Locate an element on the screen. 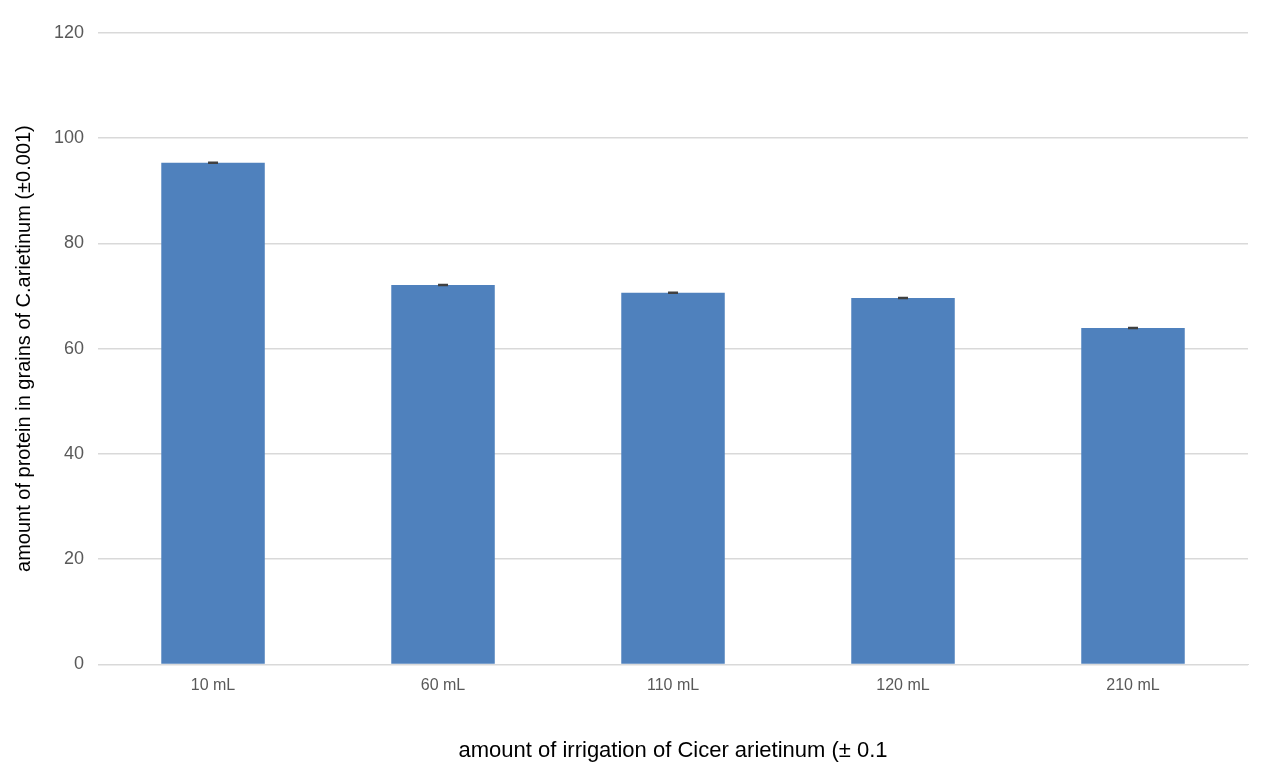  x-tick-label: 120 mL is located at coordinates (903, 685).